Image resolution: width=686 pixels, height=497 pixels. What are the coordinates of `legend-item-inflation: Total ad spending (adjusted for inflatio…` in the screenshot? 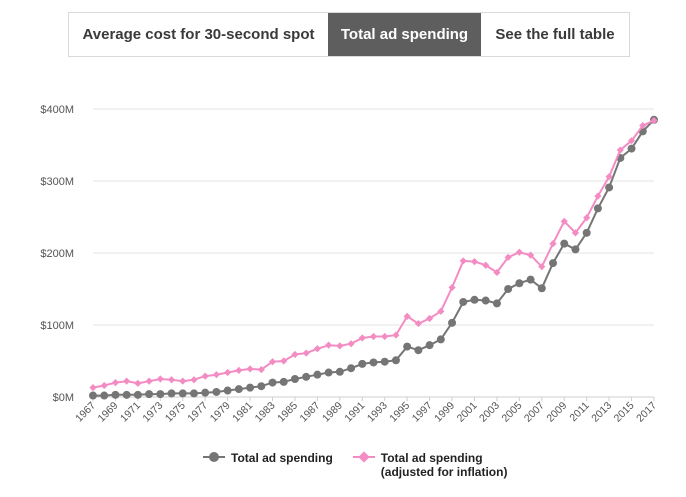 It's located at (429, 465).